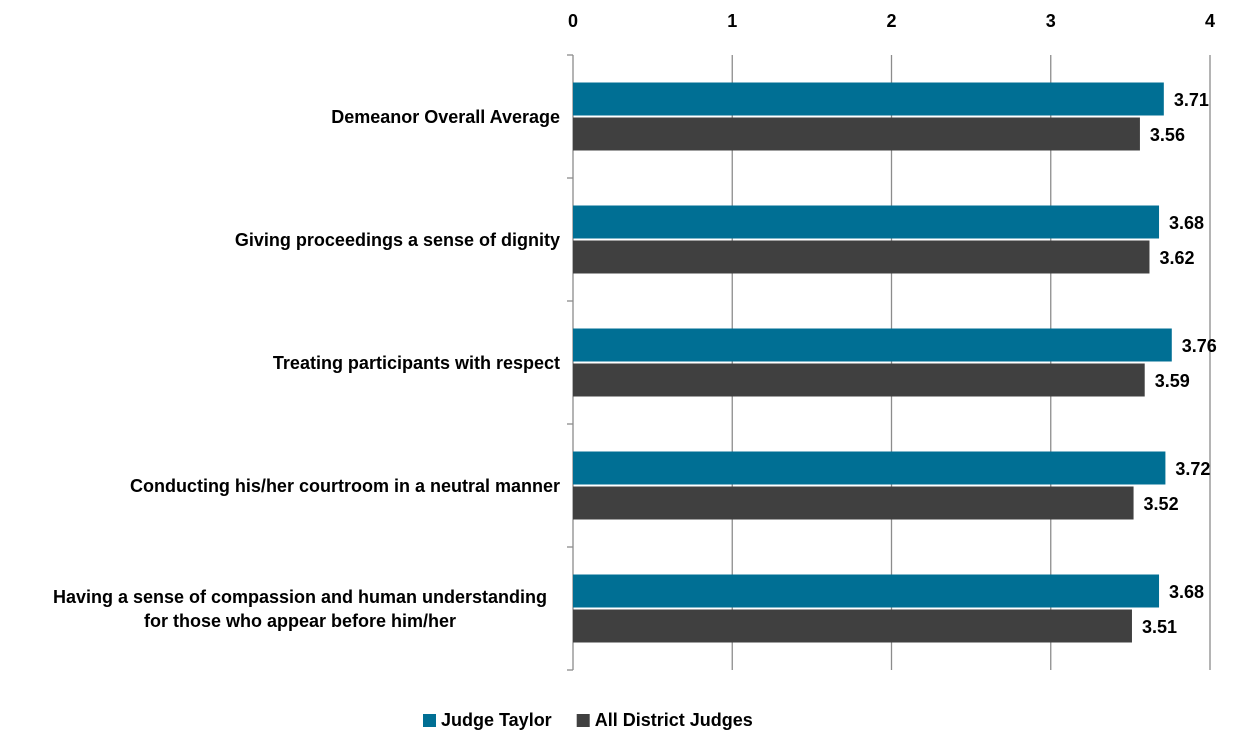 The width and height of the screenshot is (1237, 738). Describe the element at coordinates (891, 21) in the screenshot. I see `x-tick-label: 2` at that location.